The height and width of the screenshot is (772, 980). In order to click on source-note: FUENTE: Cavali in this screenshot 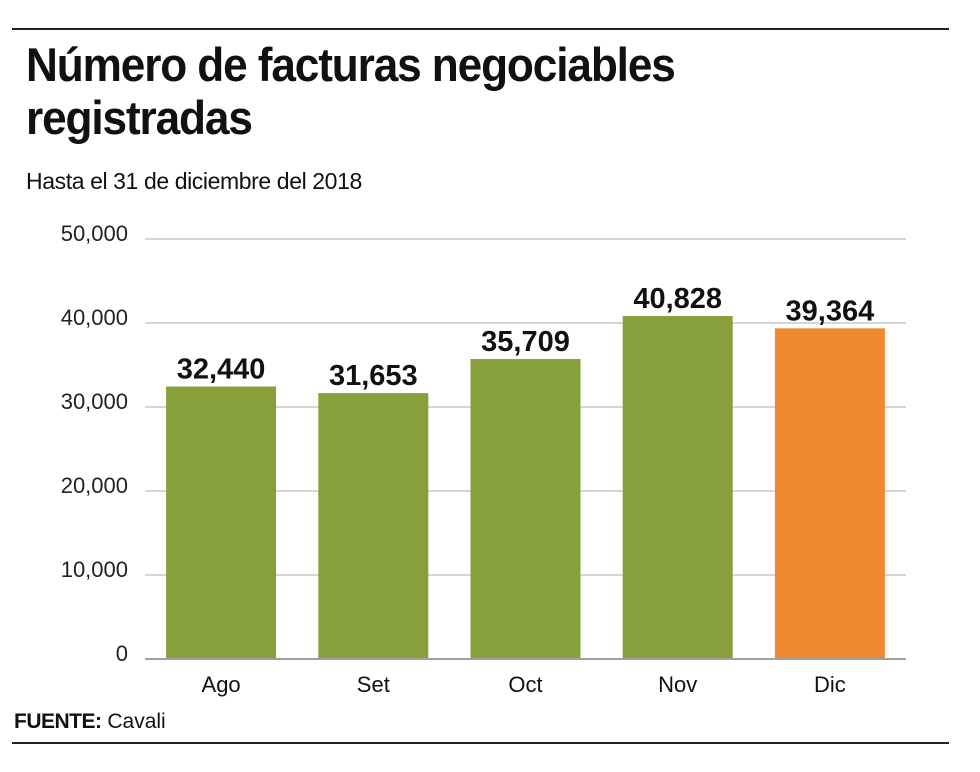, I will do `click(90, 722)`.